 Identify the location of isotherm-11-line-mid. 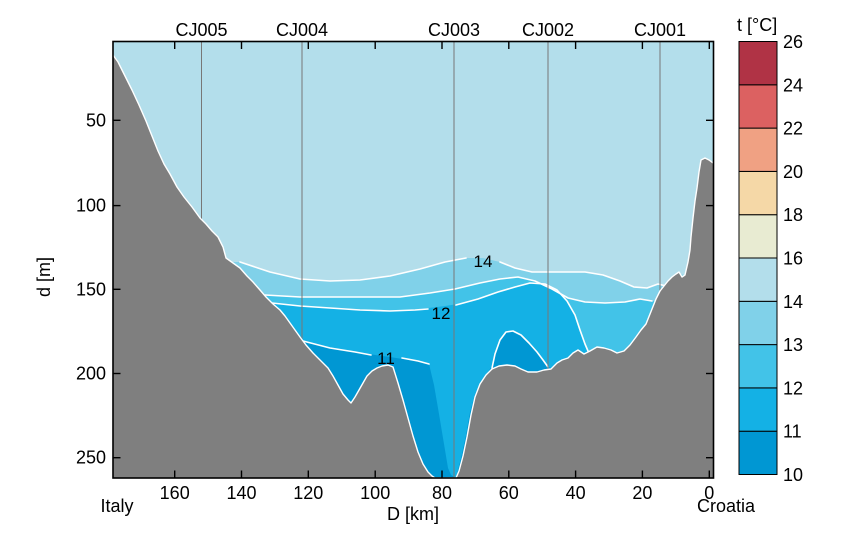
(415, 361).